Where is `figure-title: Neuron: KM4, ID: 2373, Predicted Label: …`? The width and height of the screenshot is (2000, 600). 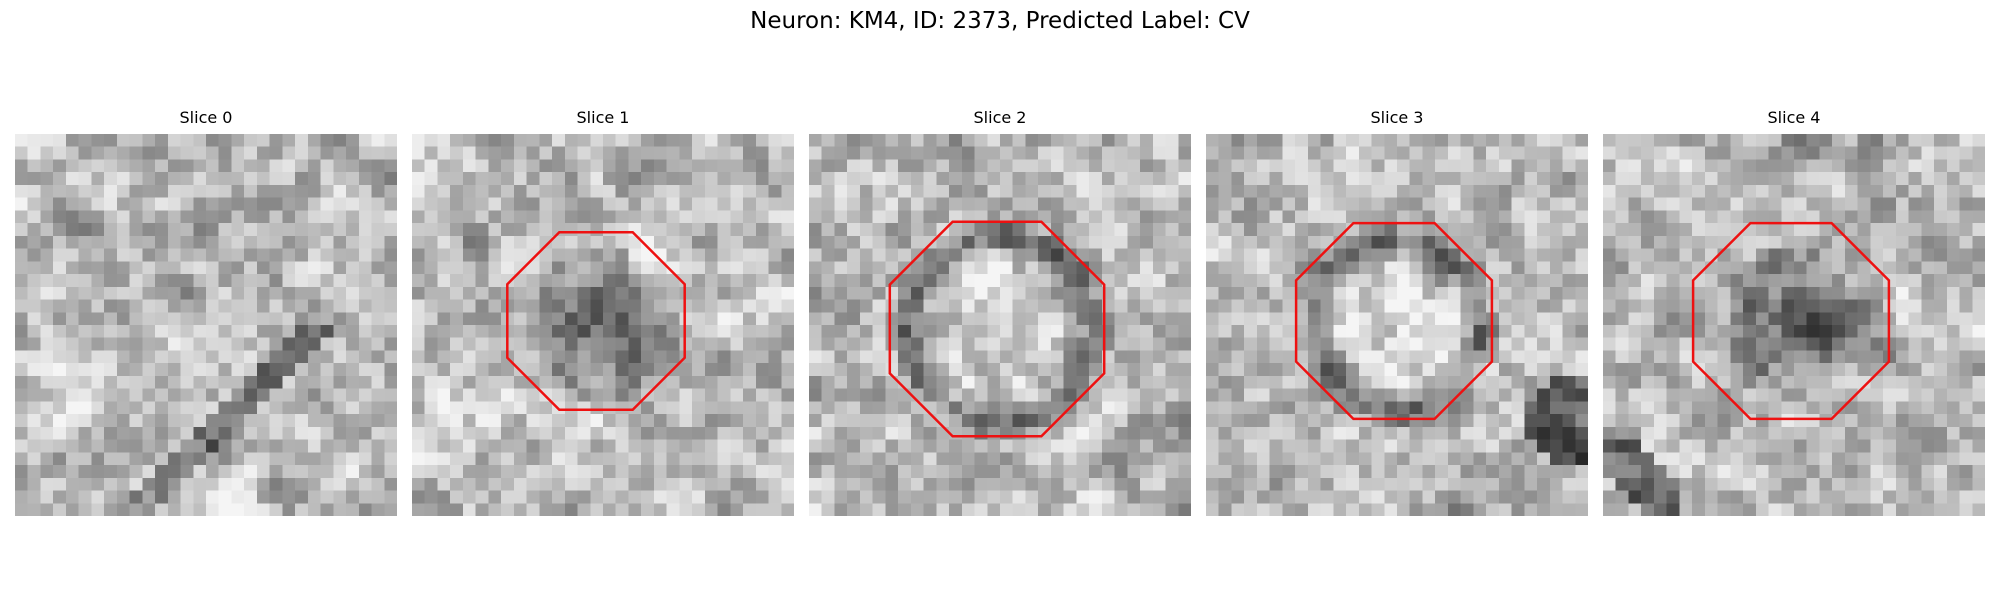 figure-title: Neuron: KM4, ID: 2373, Predicted Label: … is located at coordinates (1000, 21).